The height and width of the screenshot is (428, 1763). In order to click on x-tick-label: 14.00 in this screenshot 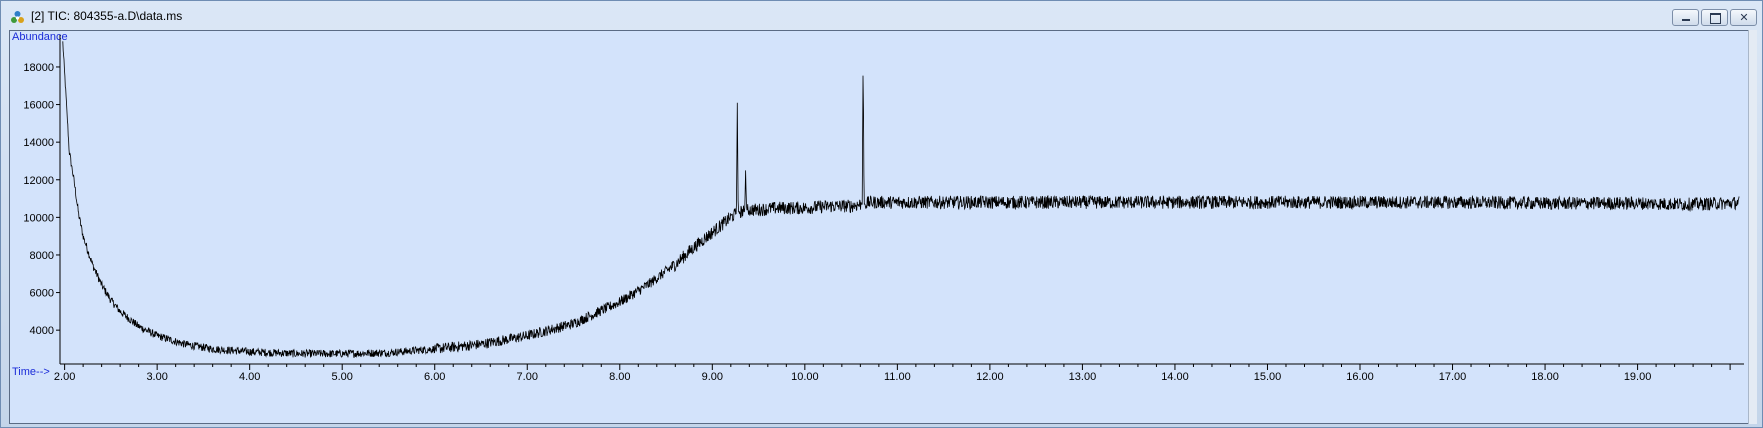, I will do `click(1175, 377)`.